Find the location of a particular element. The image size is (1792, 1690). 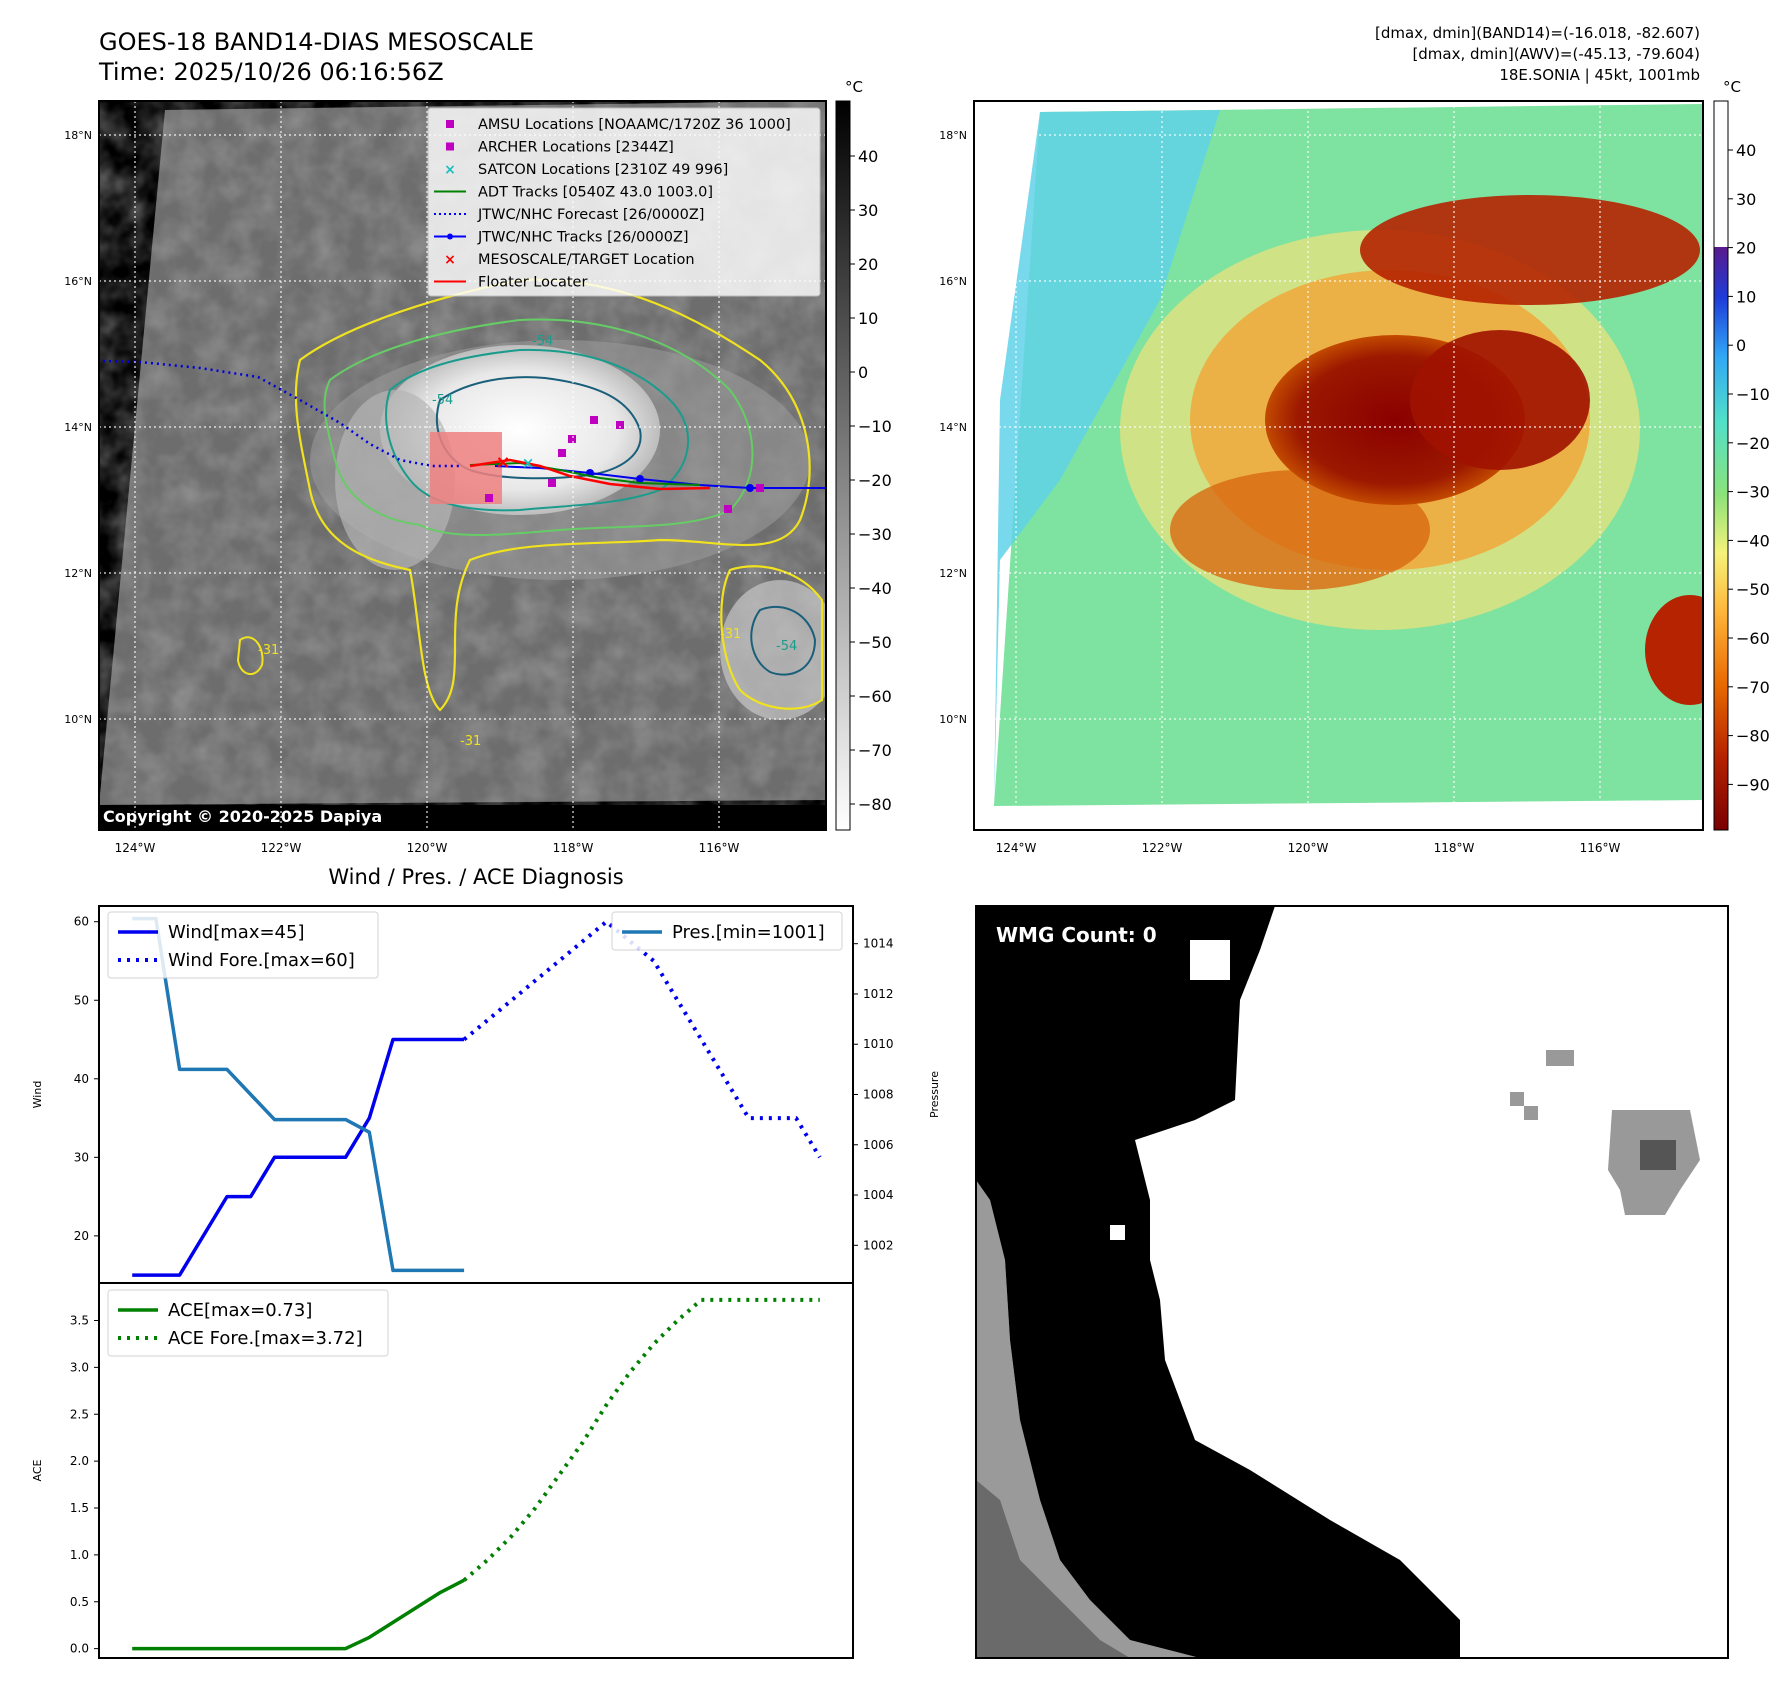

contour-label-3: -54 is located at coordinates (786, 646).